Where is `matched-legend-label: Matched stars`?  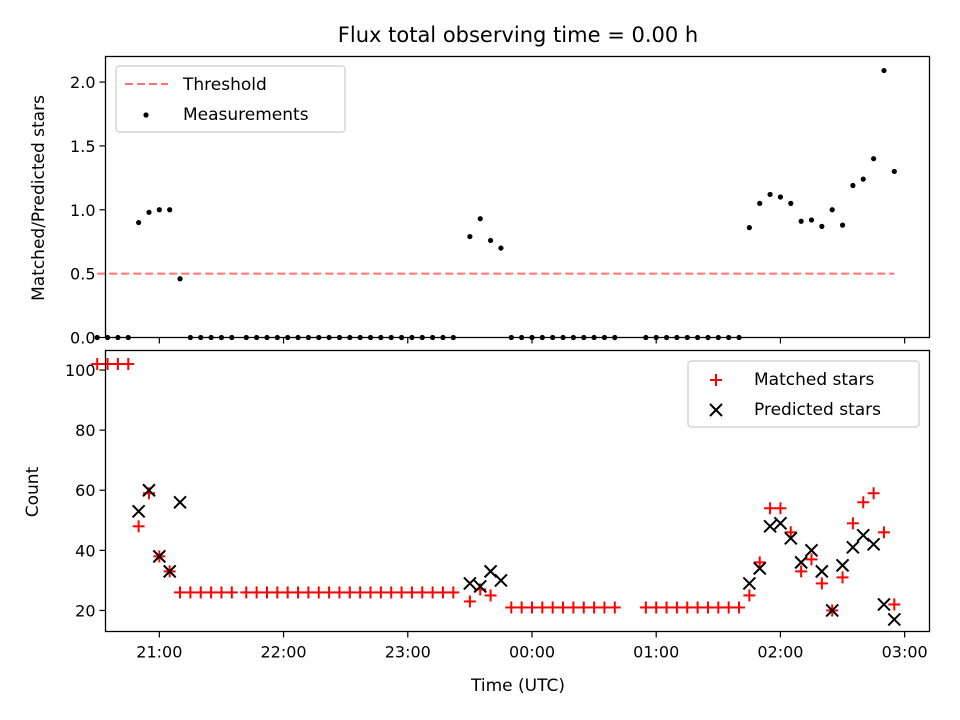
matched-legend-label: Matched stars is located at coordinates (814, 380).